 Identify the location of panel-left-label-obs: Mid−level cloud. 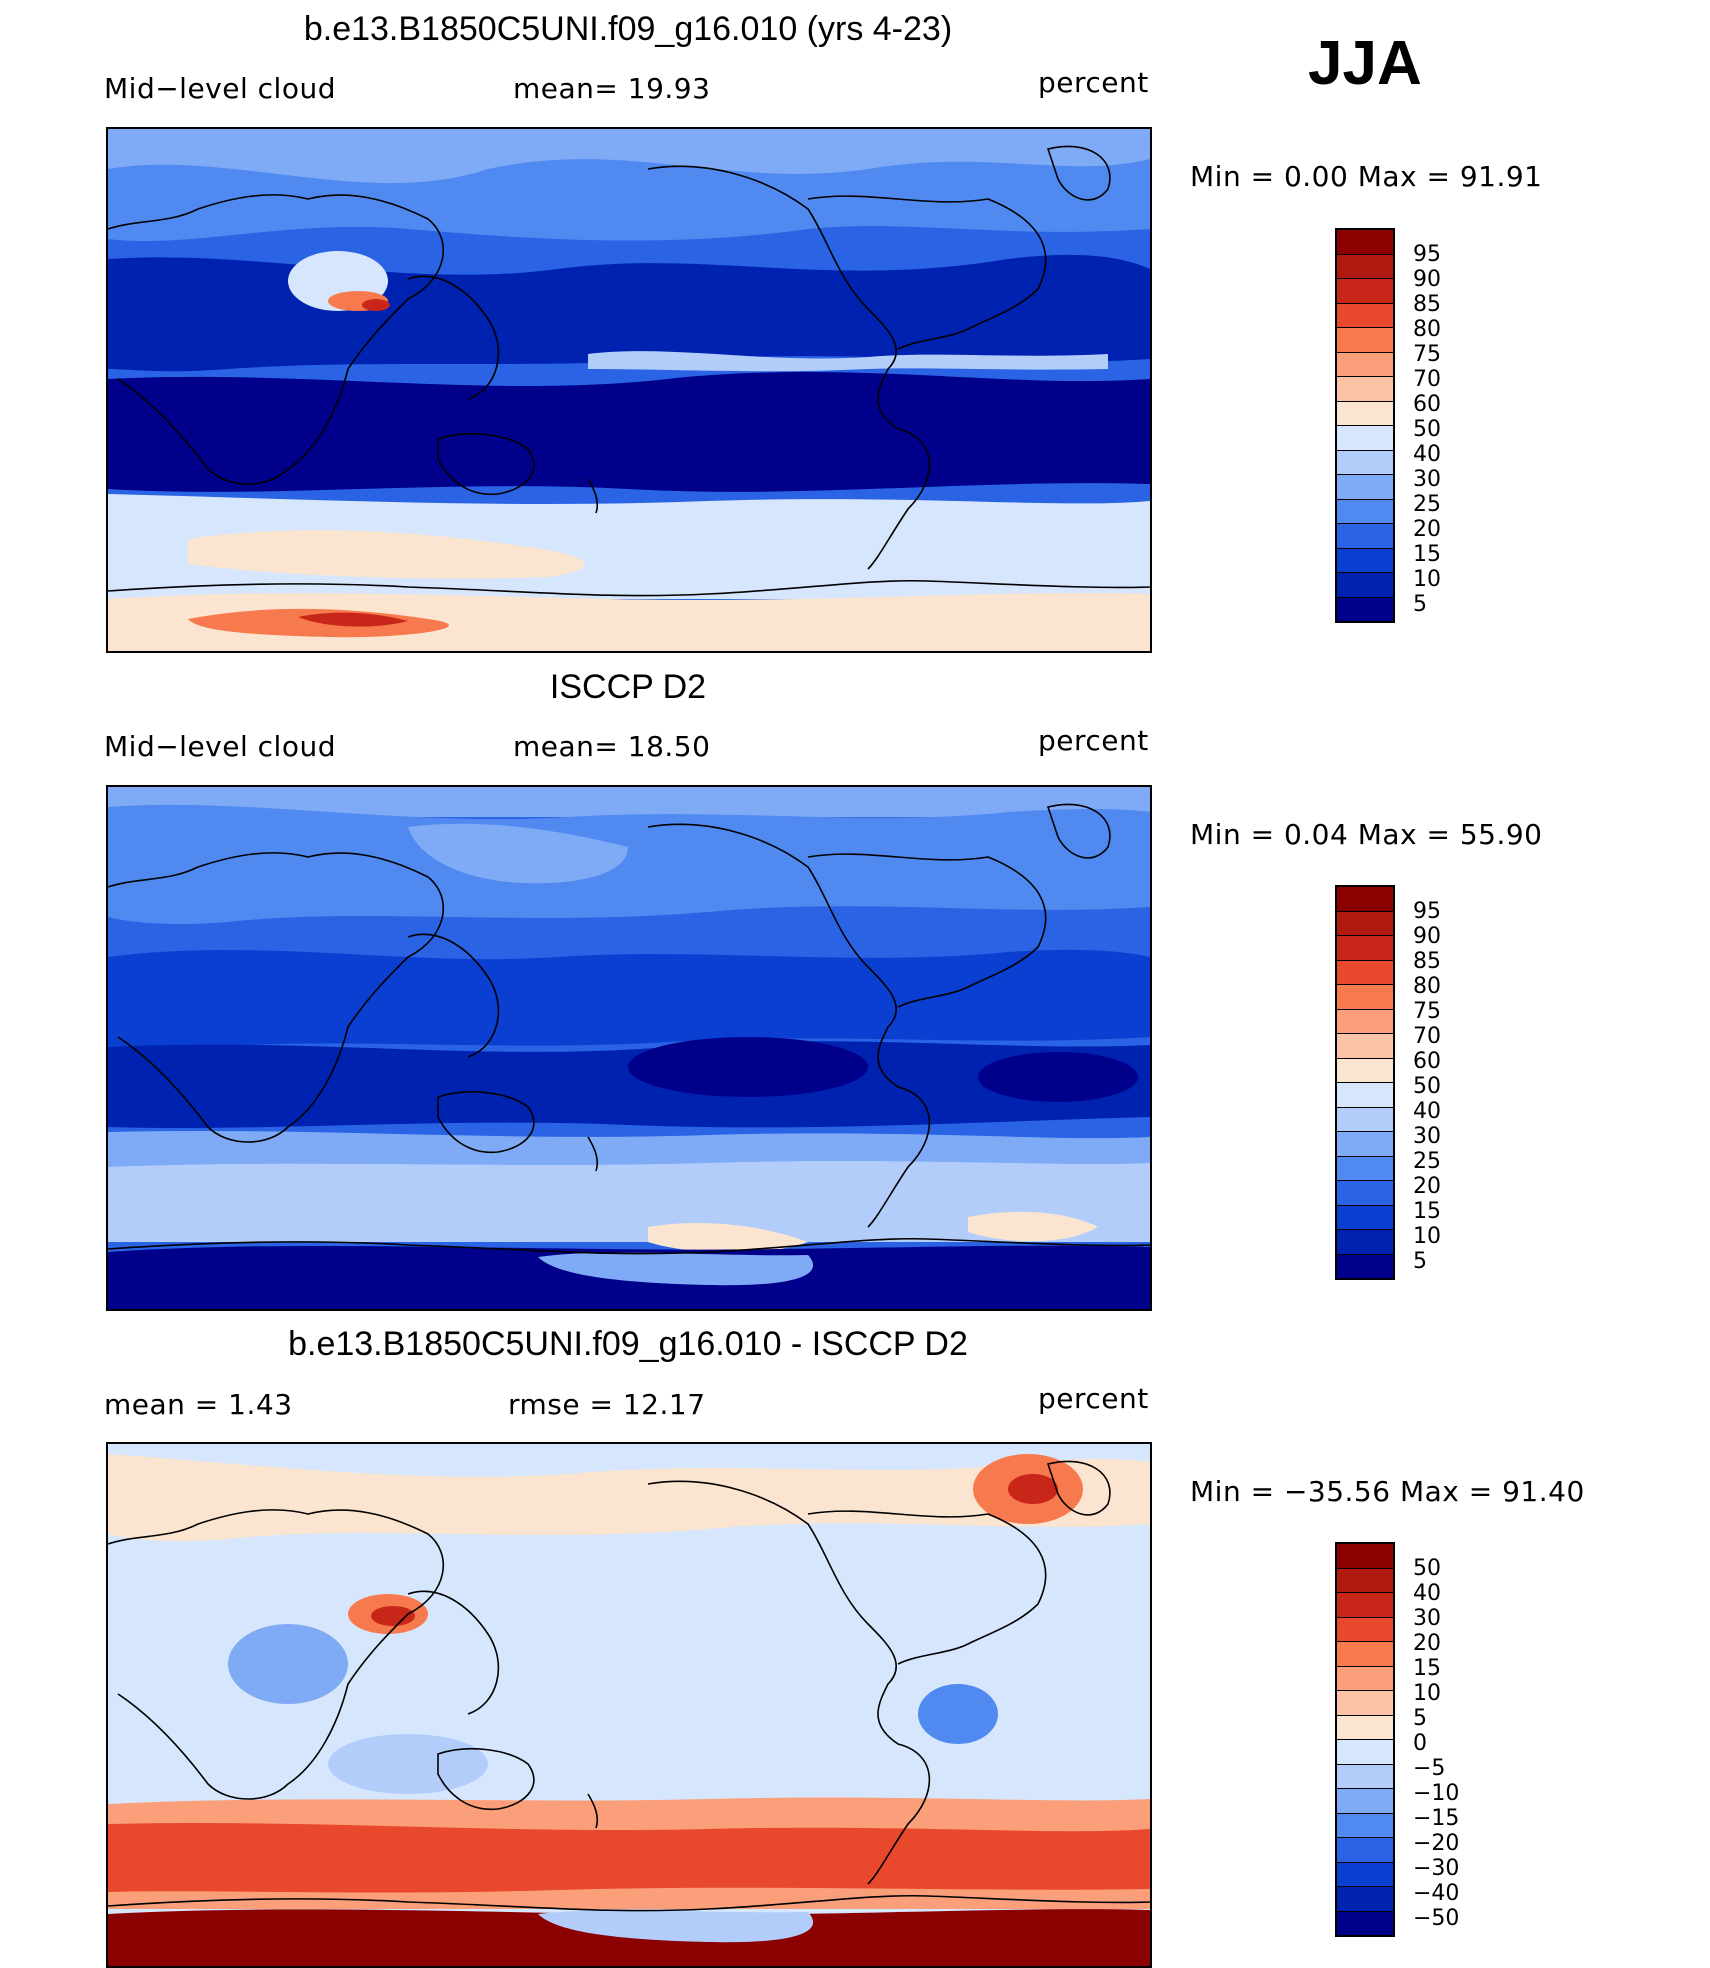
(220, 746).